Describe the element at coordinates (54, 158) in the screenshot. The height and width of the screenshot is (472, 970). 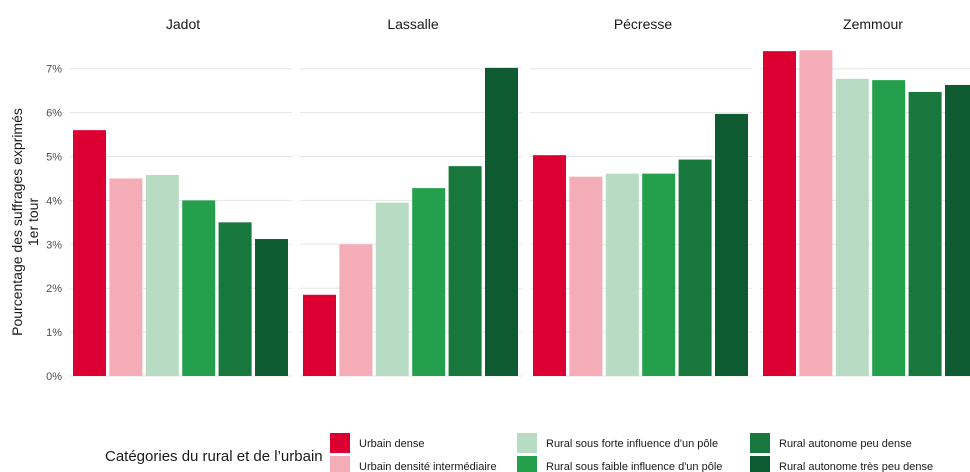
I see `y-tick-label: 5%` at that location.